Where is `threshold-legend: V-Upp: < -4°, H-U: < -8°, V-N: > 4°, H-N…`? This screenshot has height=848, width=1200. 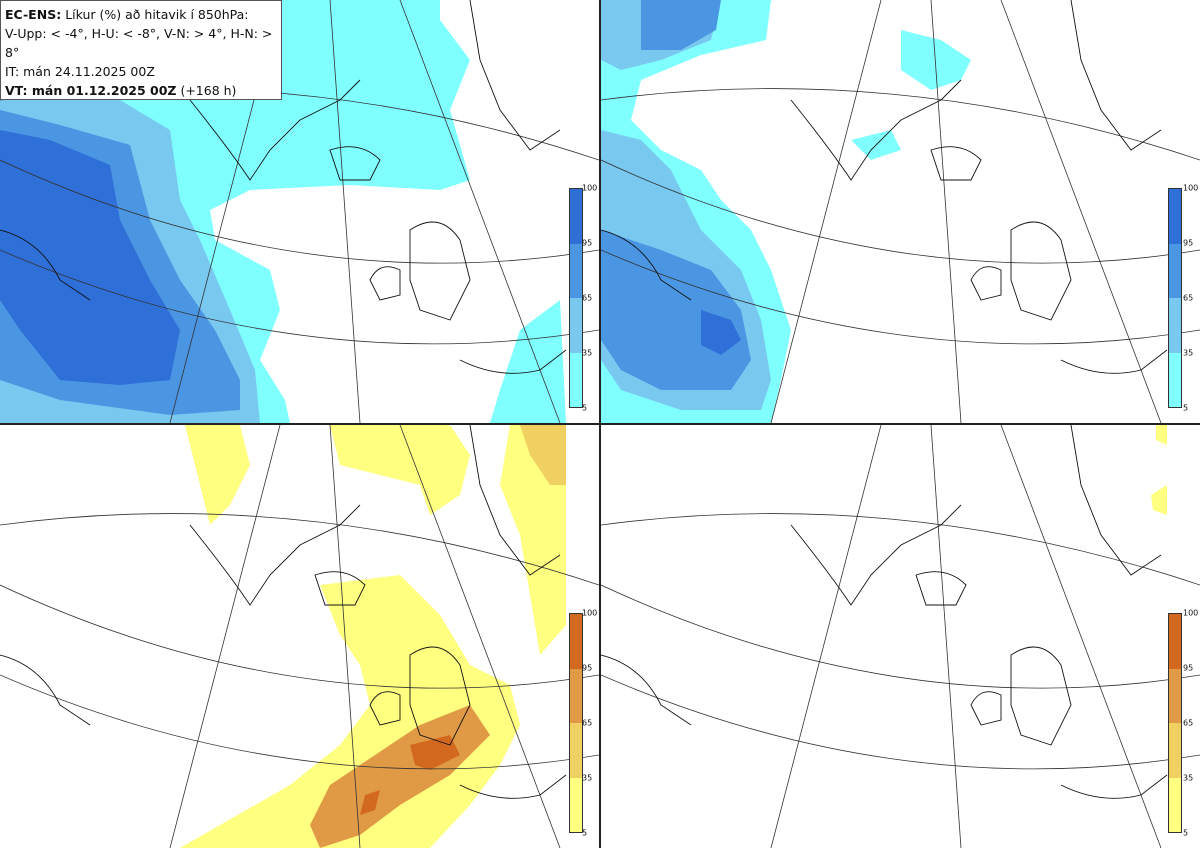 threshold-legend: V-Upp: < -4°, H-U: < -8°, V-N: > 4°, H-N… is located at coordinates (139, 43).